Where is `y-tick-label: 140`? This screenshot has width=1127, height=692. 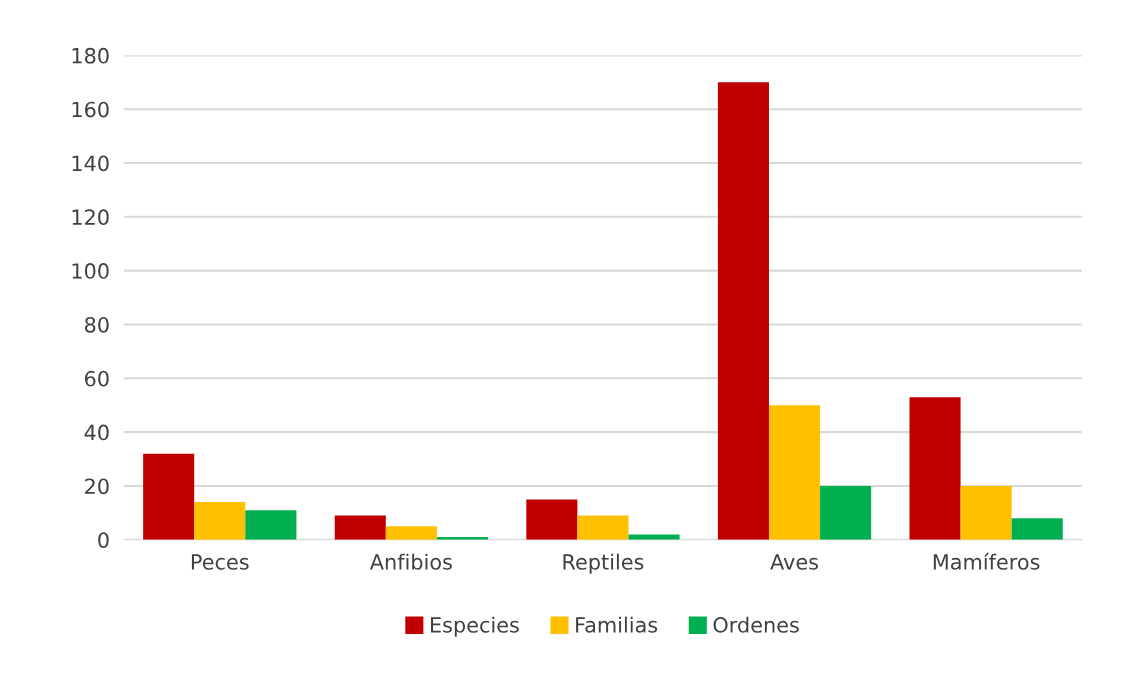
y-tick-label: 140 is located at coordinates (90, 163).